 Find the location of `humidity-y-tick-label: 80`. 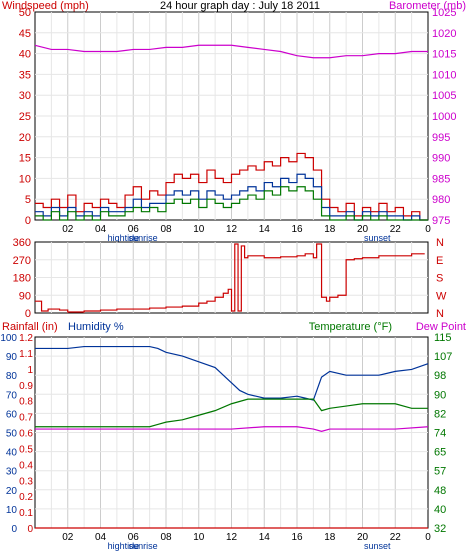

humidity-y-tick-label: 80 is located at coordinates (12, 376).